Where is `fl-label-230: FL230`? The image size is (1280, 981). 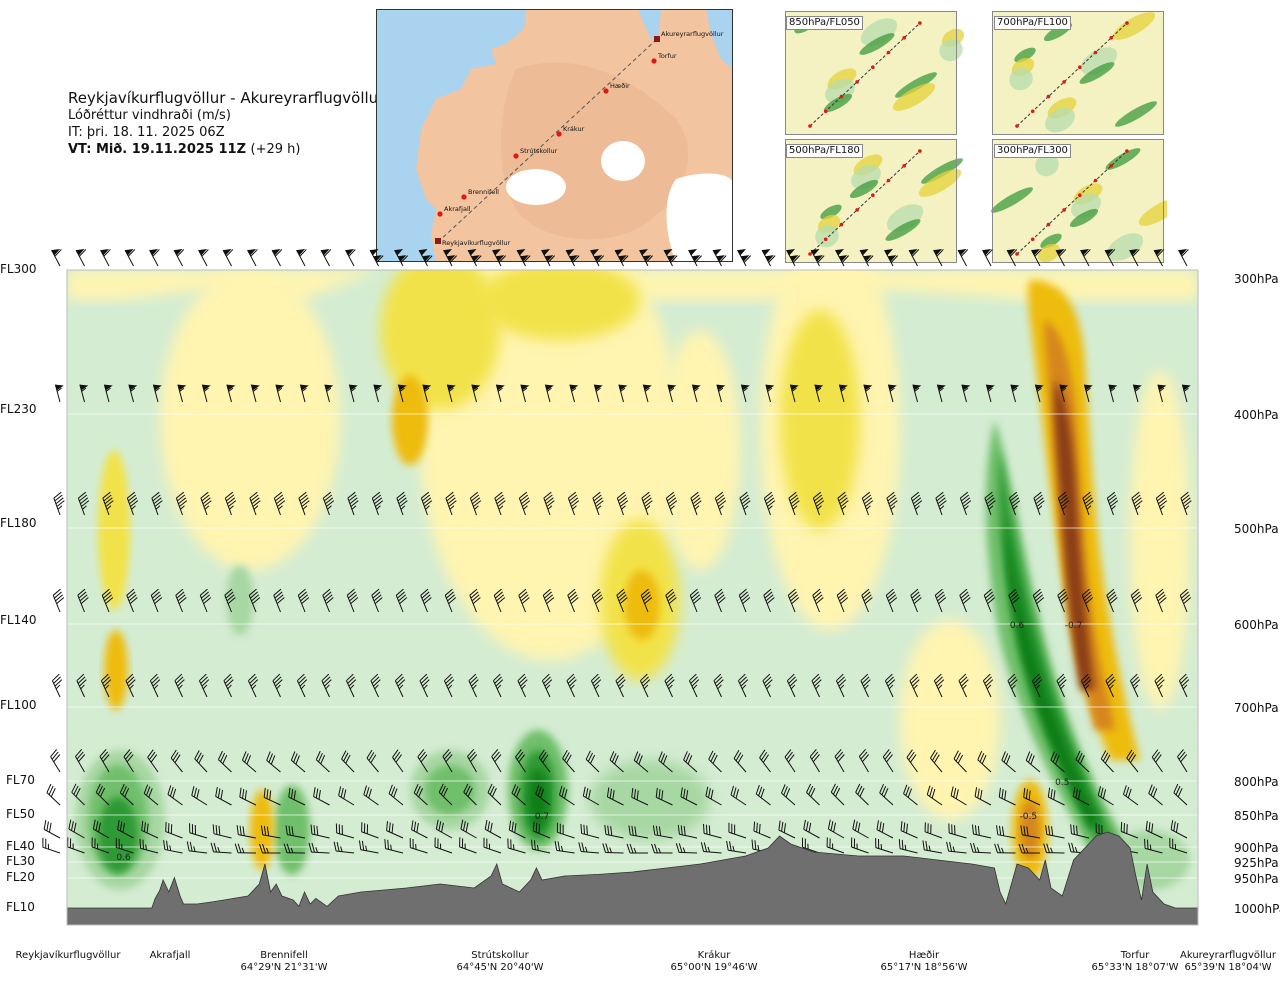 fl-label-230: FL230 is located at coordinates (18, 409).